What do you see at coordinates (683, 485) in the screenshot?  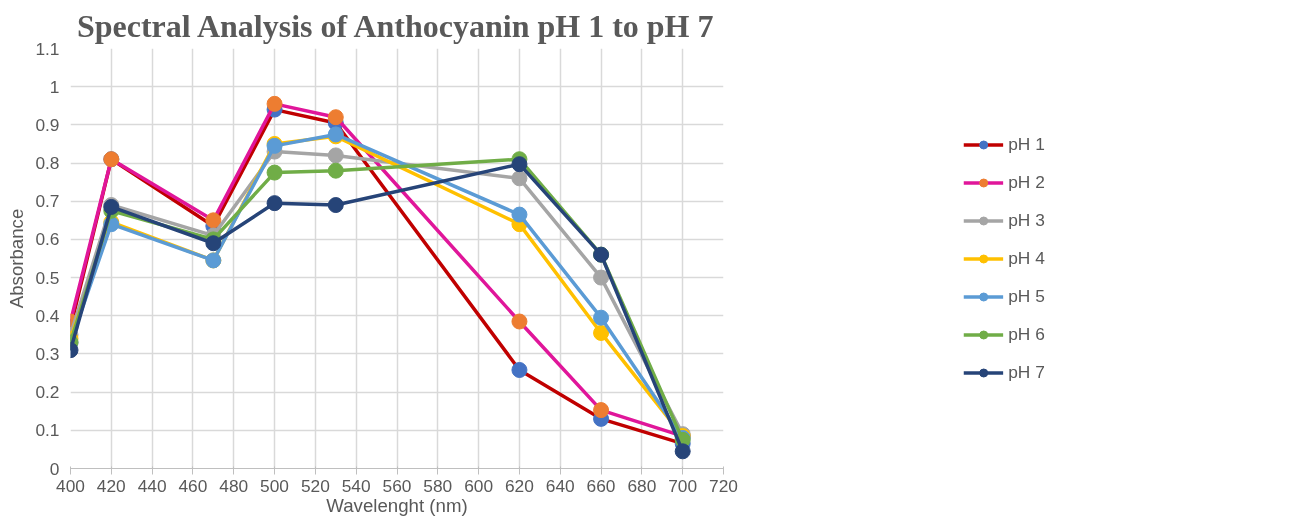 I see `x-tick-label: 700` at bounding box center [683, 485].